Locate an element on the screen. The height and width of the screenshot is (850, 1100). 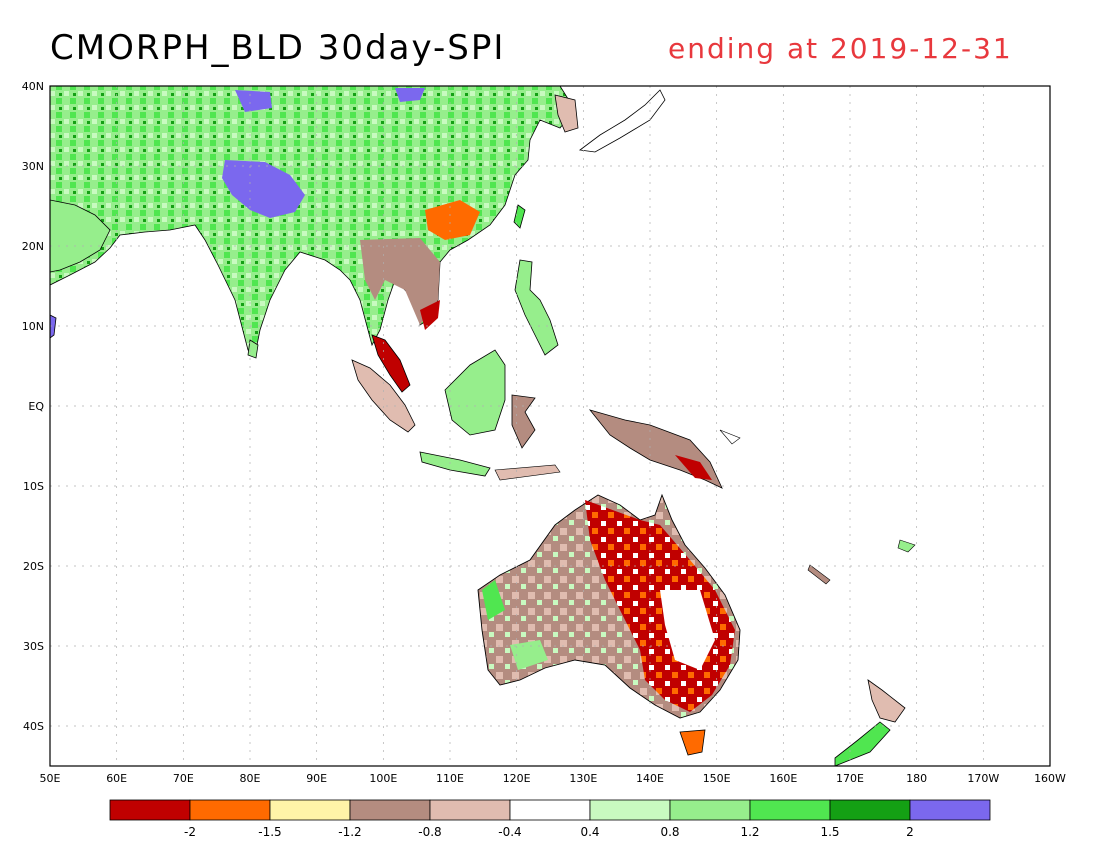
lat-label: 20N is located at coordinates (33, 246).